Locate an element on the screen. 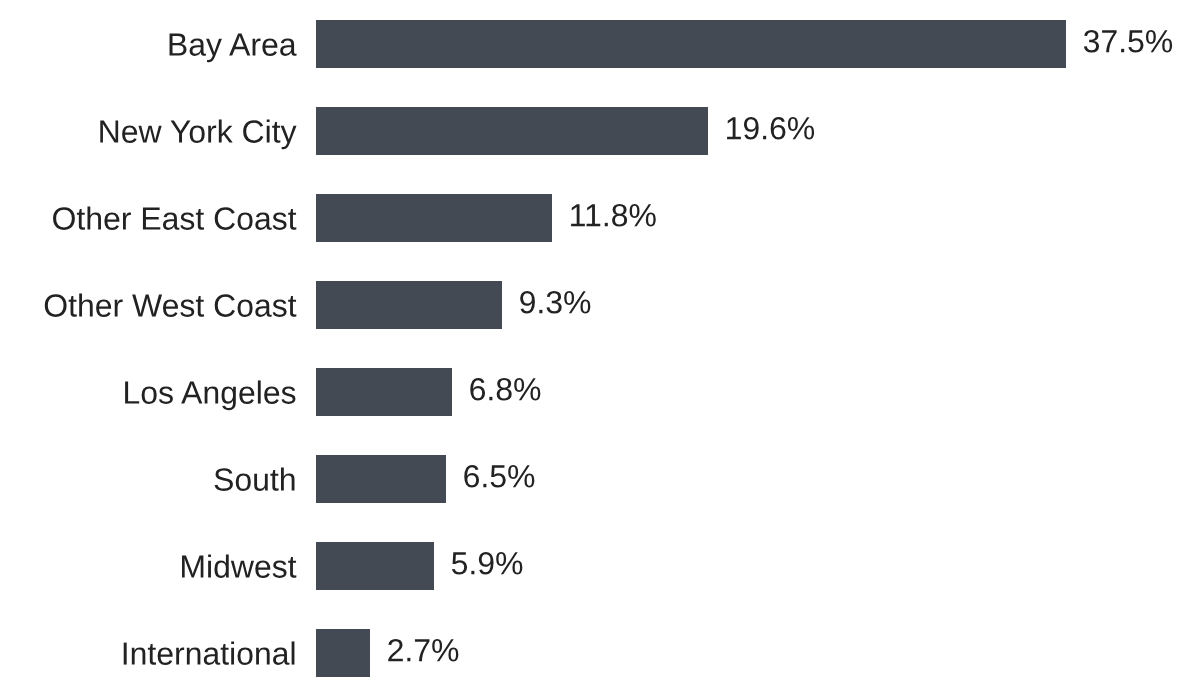 The image size is (1200, 700). y-tick-label: Other East Coast is located at coordinates (175, 218).